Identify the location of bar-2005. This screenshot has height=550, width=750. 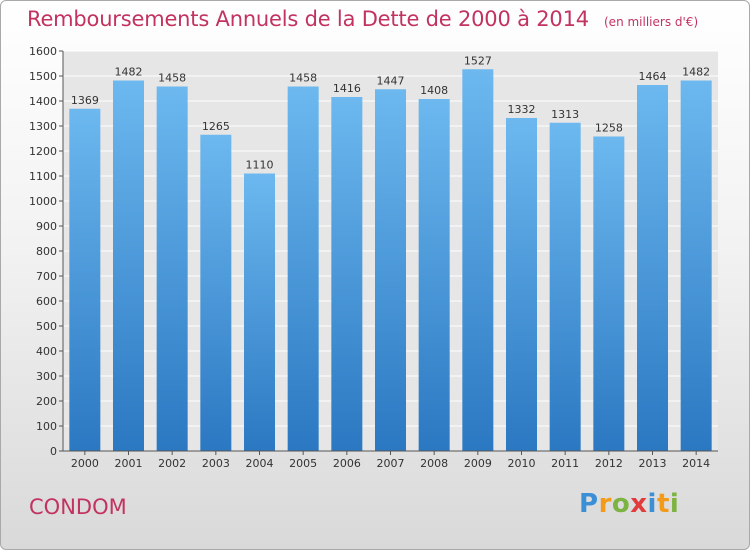
(303, 268).